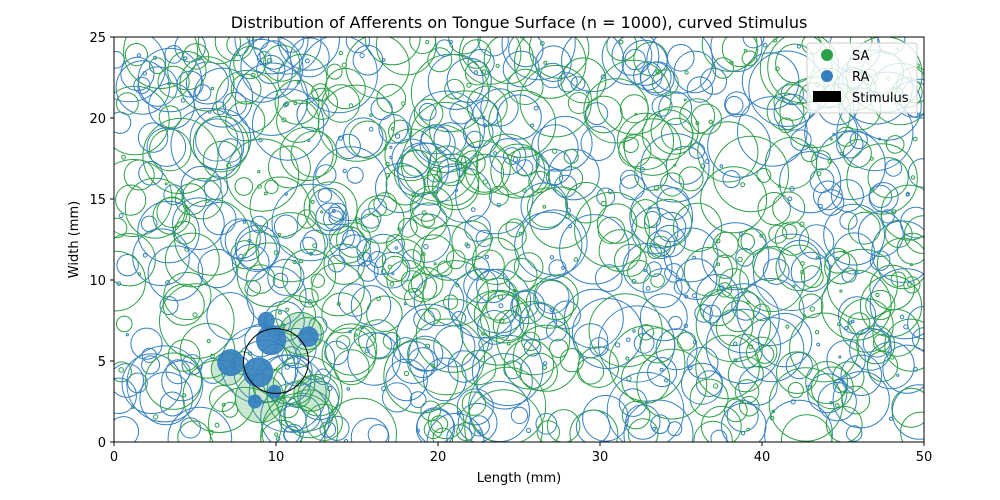  What do you see at coordinates (827, 55) in the screenshot?
I see `legend-marker-sa` at bounding box center [827, 55].